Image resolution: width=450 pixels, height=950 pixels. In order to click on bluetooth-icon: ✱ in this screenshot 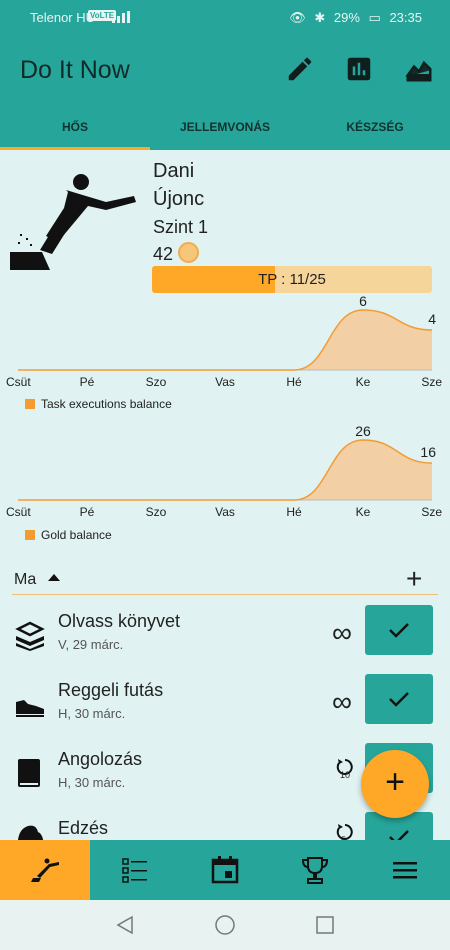, I will do `click(320, 17)`.